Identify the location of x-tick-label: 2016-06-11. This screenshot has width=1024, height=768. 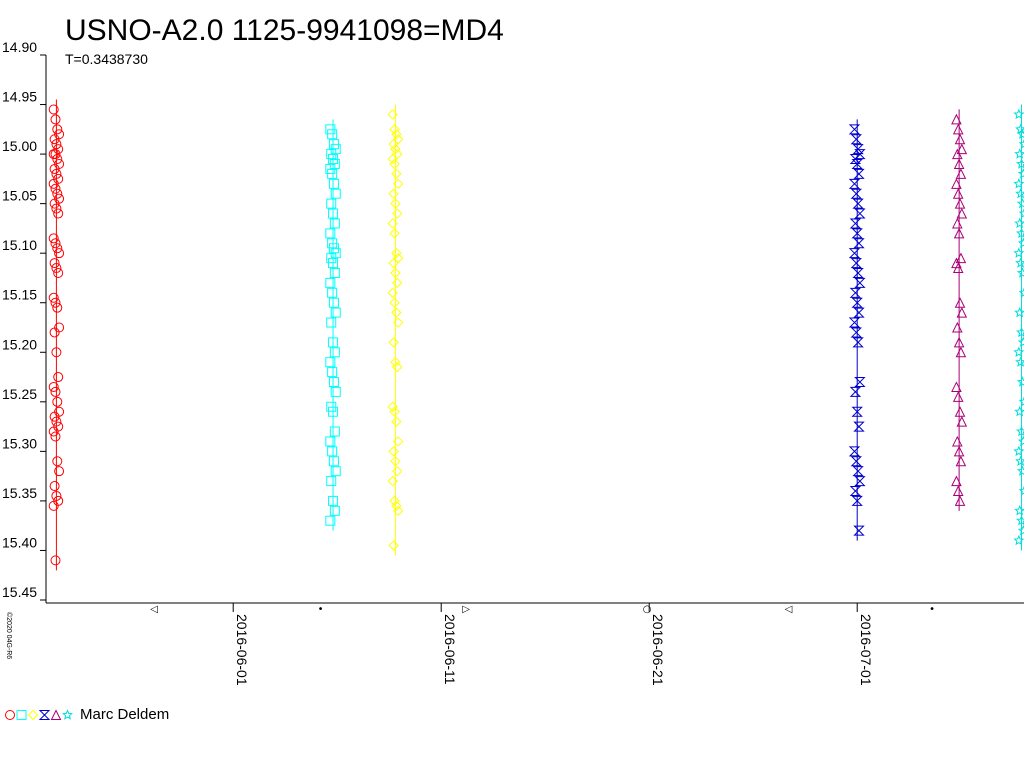
(450, 649).